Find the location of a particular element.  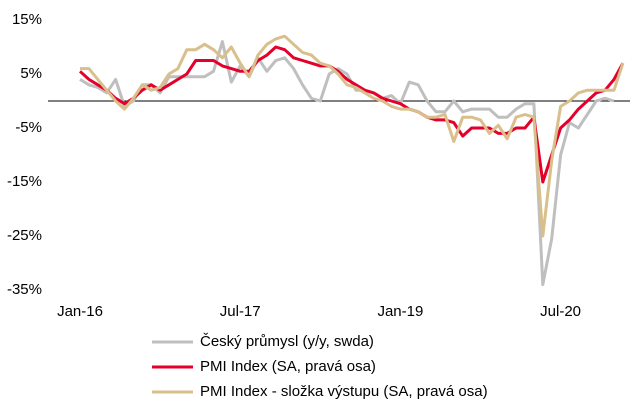

x-tick-label: Jul-17 is located at coordinates (240, 311).